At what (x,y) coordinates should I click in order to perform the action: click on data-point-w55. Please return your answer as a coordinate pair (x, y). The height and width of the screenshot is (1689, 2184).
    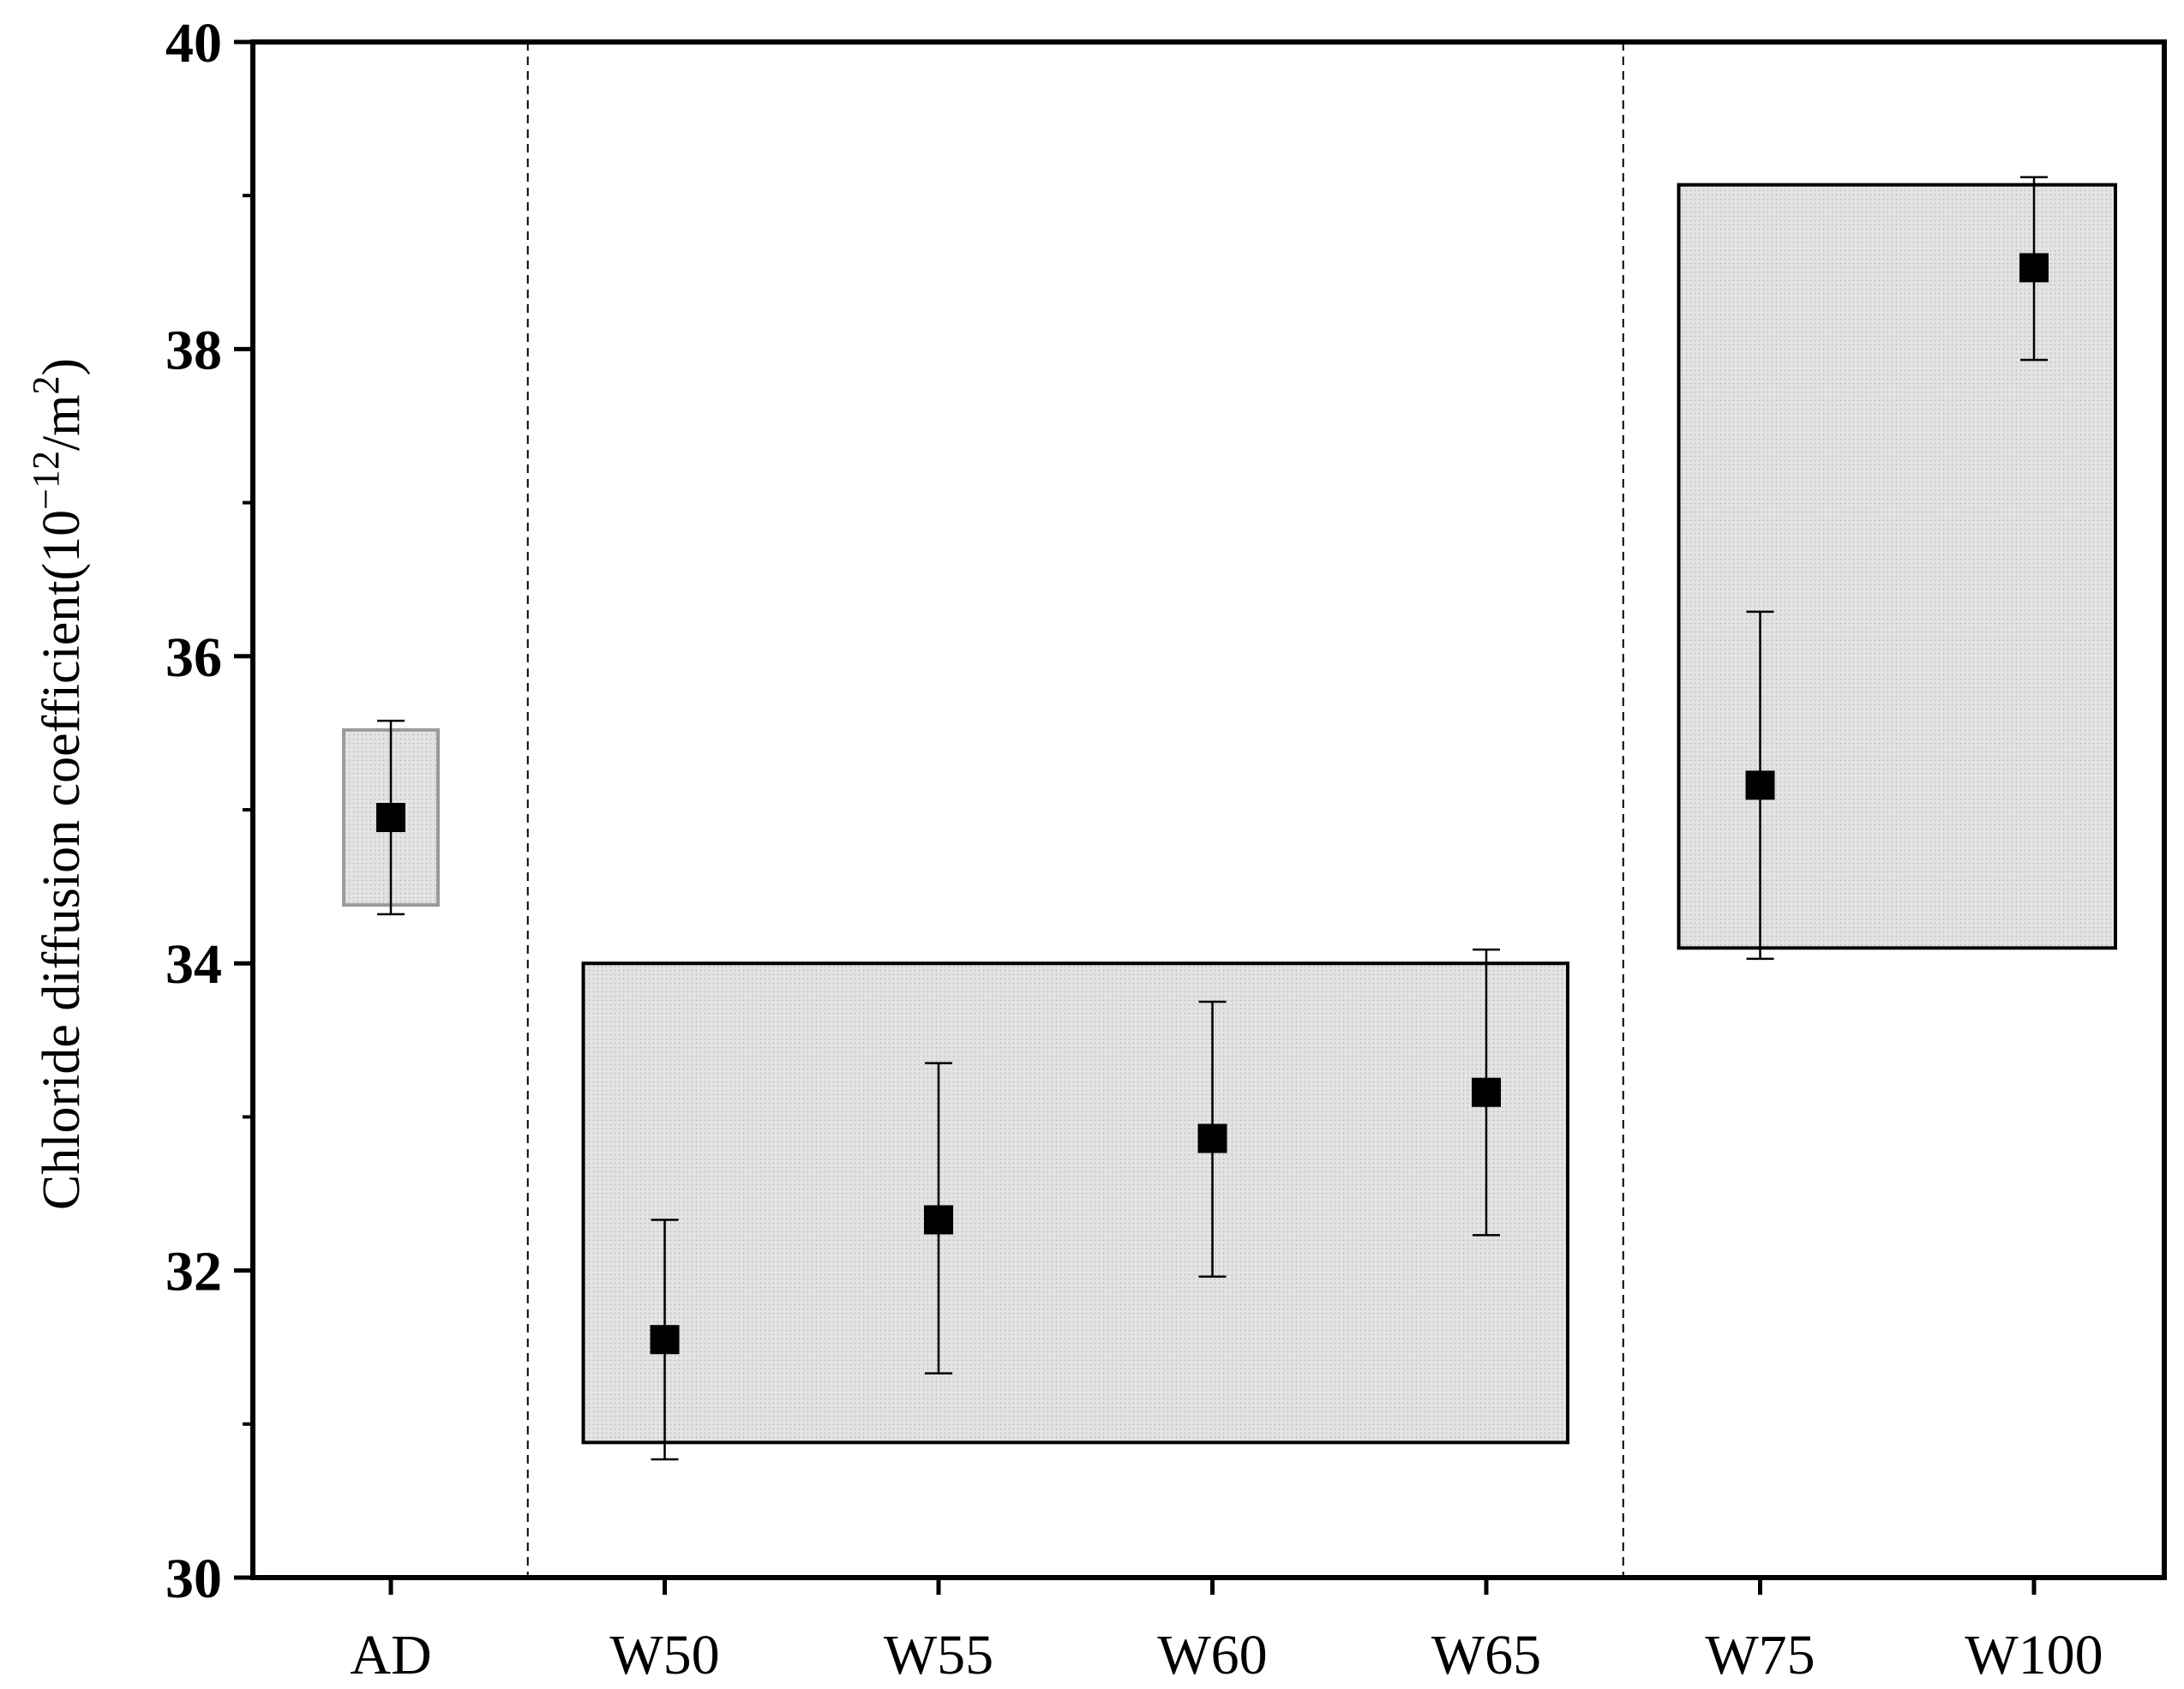
    Looking at the image, I should click on (938, 1220).